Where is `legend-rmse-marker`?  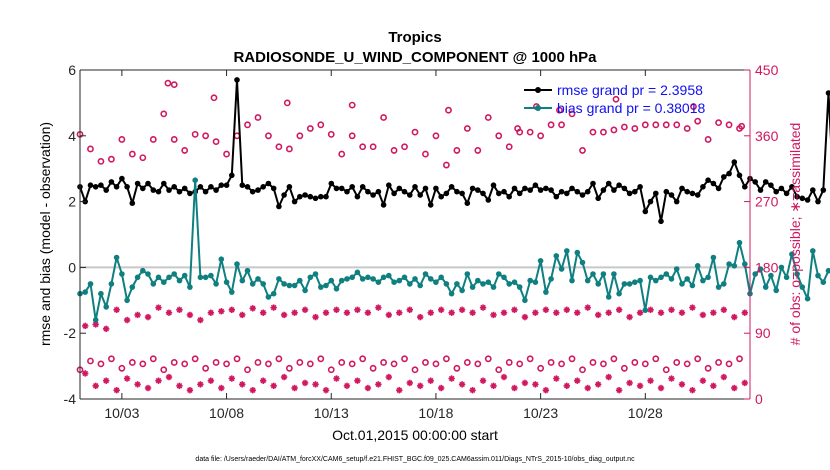 legend-rmse-marker is located at coordinates (538, 90).